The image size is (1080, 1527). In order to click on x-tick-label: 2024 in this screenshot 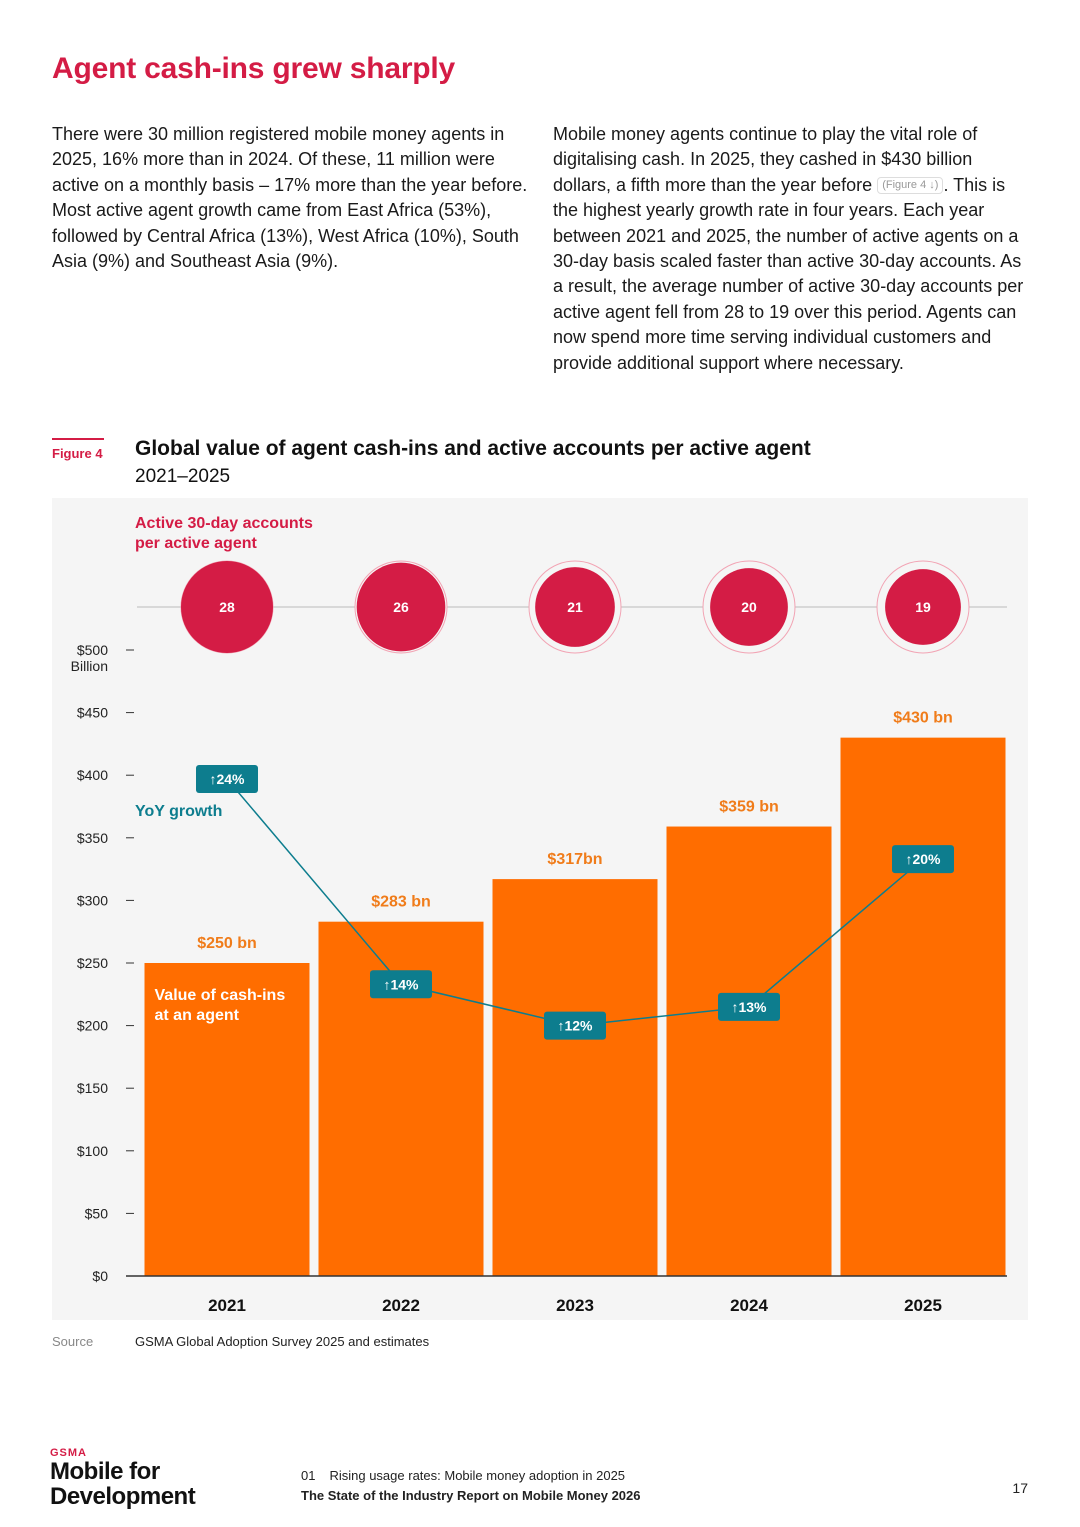, I will do `click(749, 1305)`.